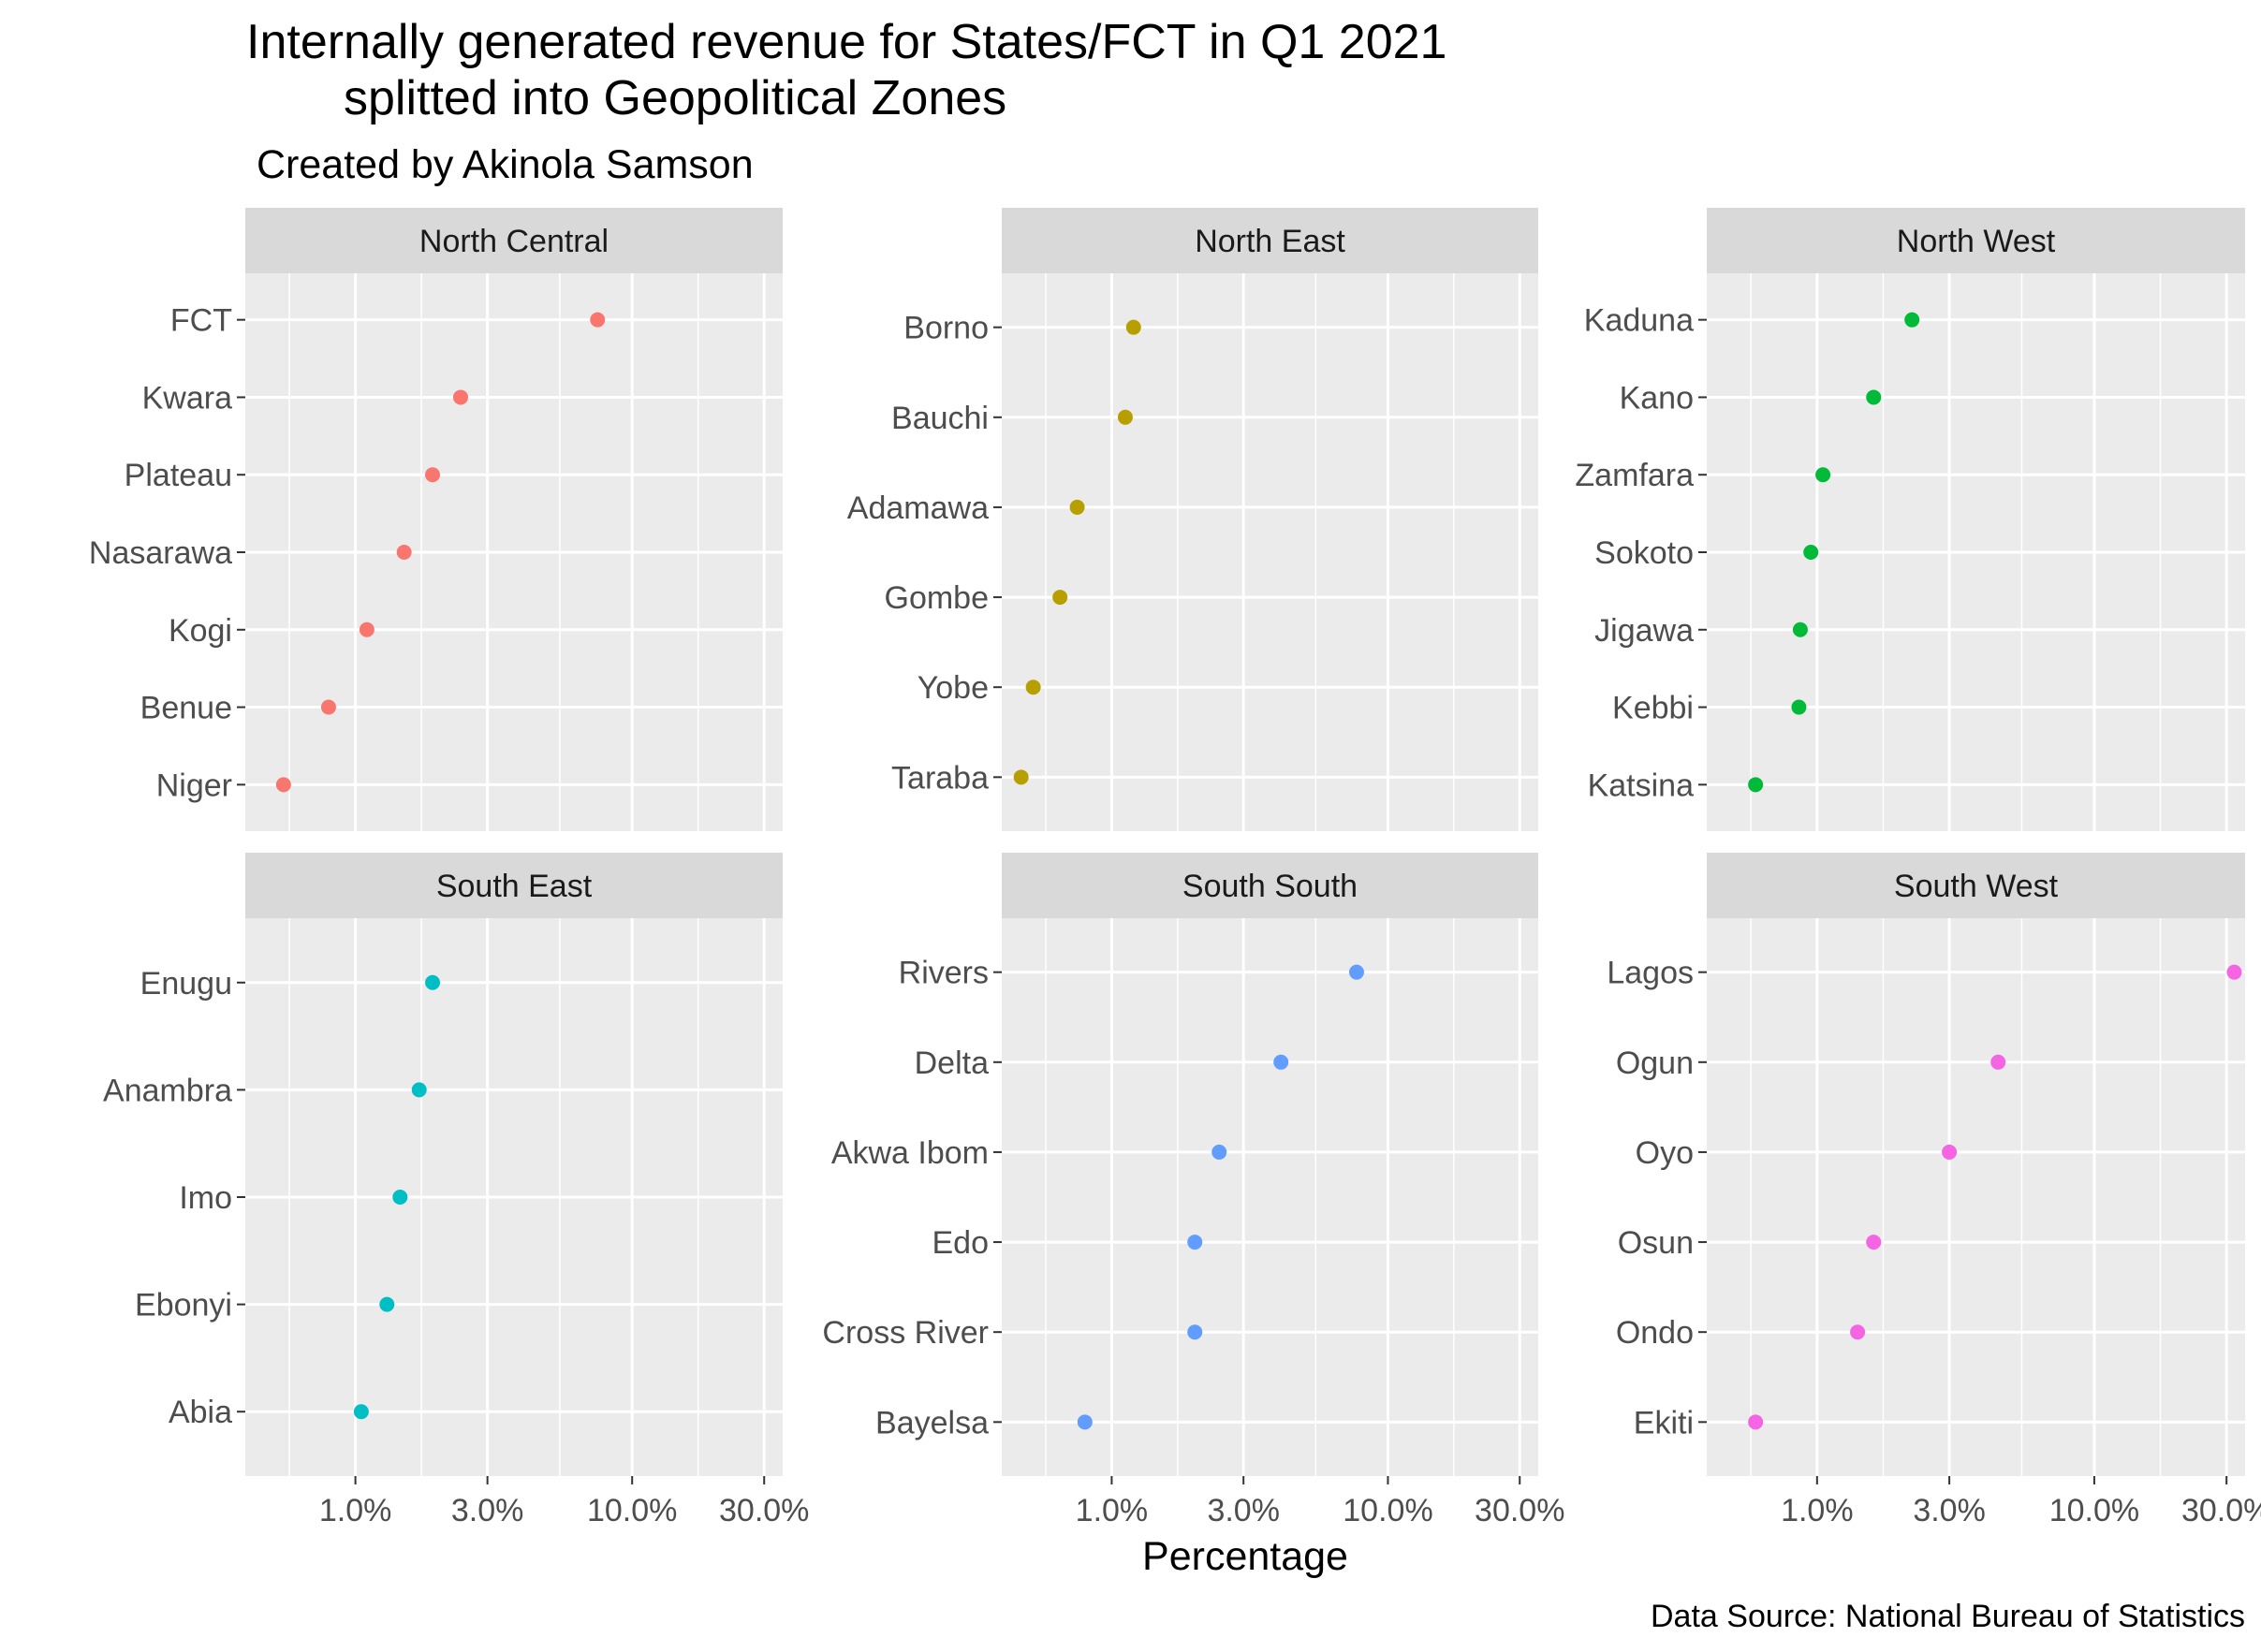  Describe the element at coordinates (404, 553) in the screenshot. I see `data-point-nasarawa` at that location.